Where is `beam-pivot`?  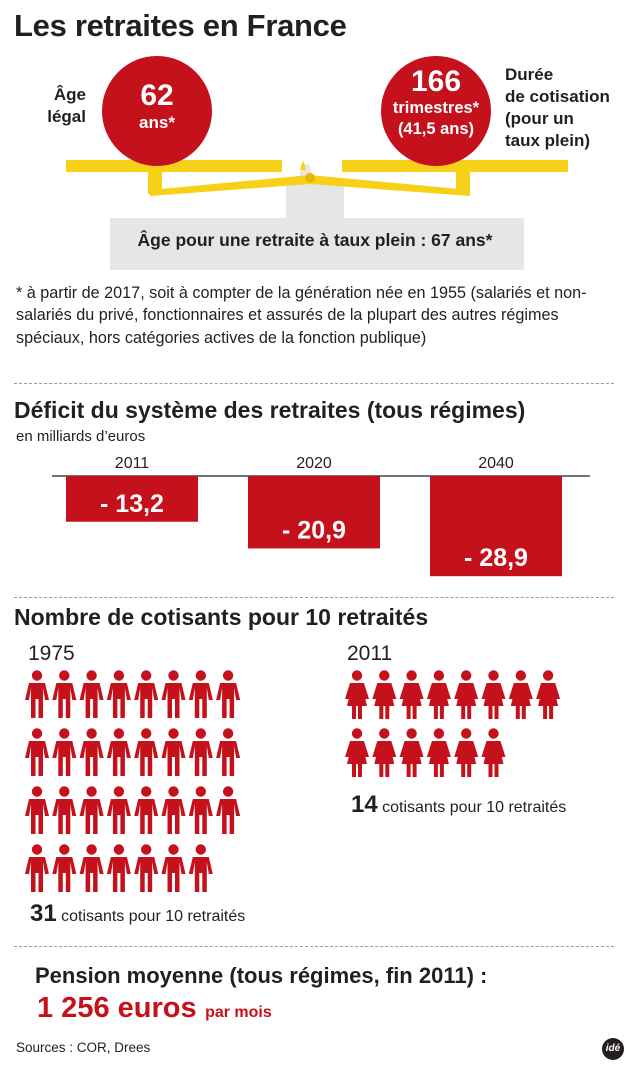
beam-pivot is located at coordinates (310, 178).